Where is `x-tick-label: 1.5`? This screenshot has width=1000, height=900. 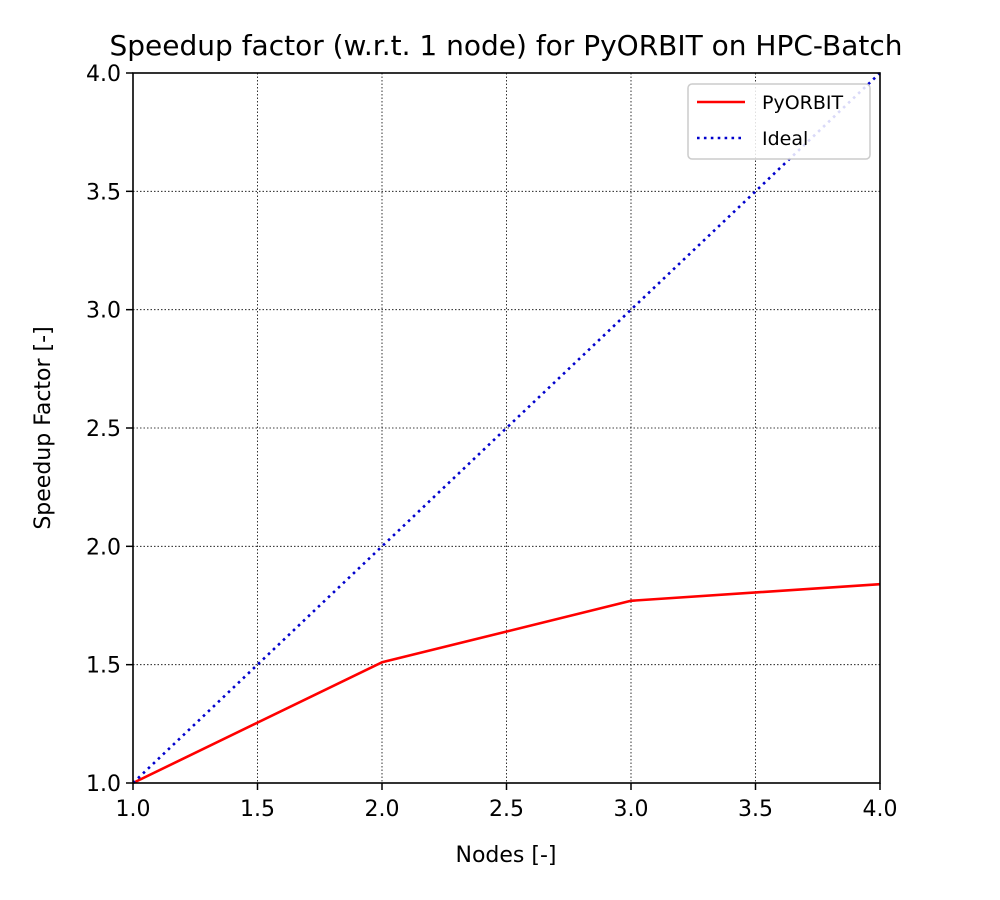
x-tick-label: 1.5 is located at coordinates (257, 809).